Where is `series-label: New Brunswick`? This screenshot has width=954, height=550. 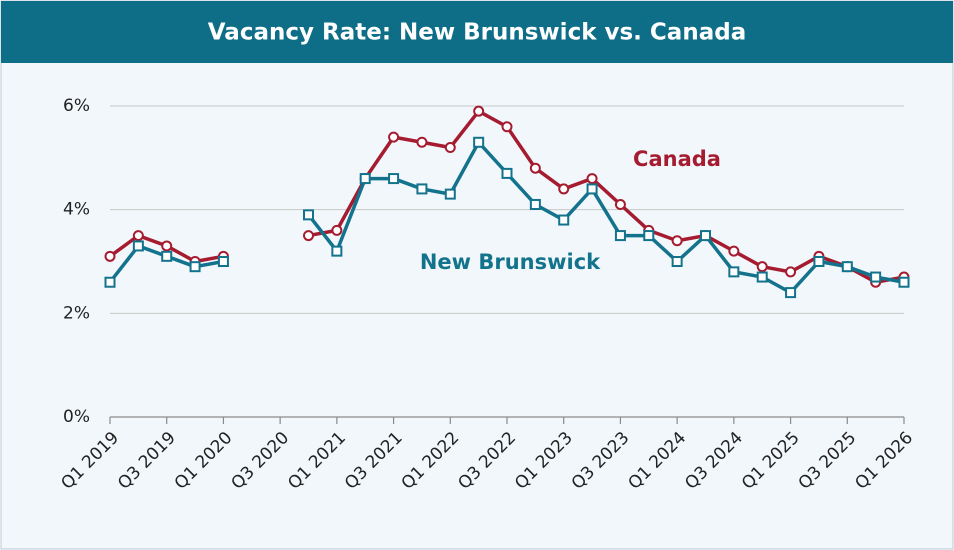
series-label: New Brunswick is located at coordinates (510, 262).